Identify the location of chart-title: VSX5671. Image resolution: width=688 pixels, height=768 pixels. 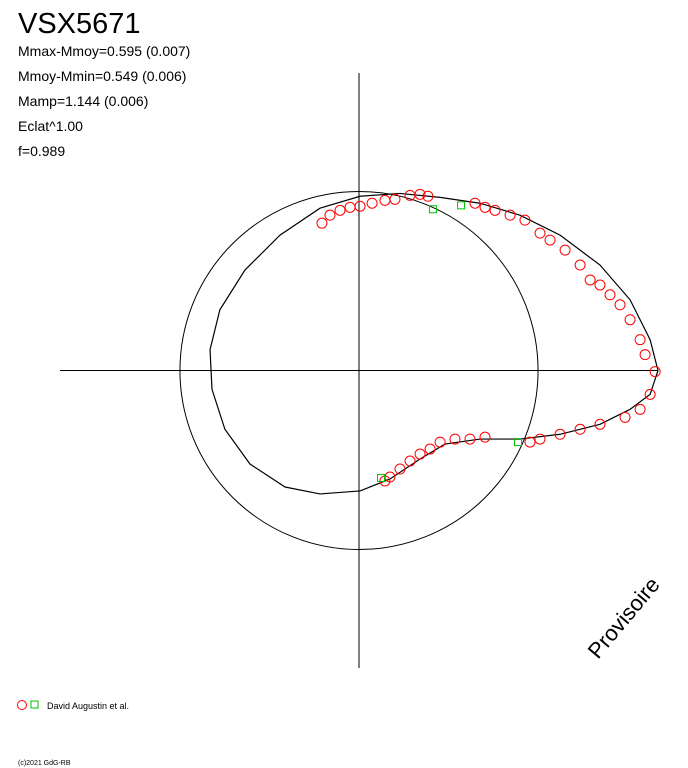
(79, 24).